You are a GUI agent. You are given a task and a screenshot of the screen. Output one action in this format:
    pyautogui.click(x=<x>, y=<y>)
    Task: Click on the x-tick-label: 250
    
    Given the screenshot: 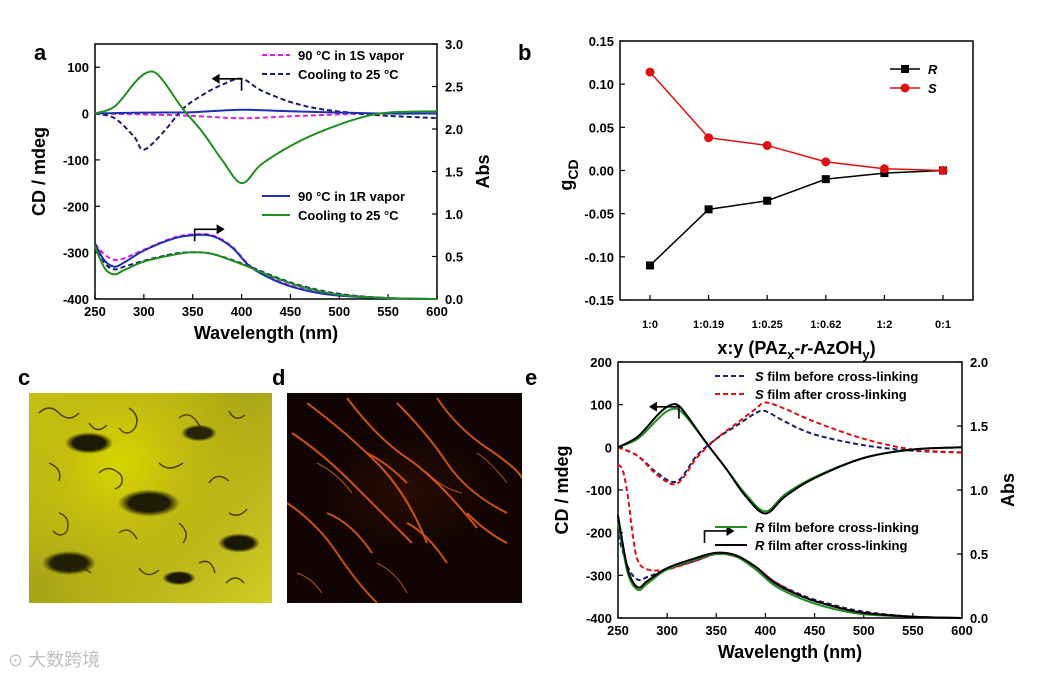 What is the action you would take?
    pyautogui.click(x=618, y=630)
    